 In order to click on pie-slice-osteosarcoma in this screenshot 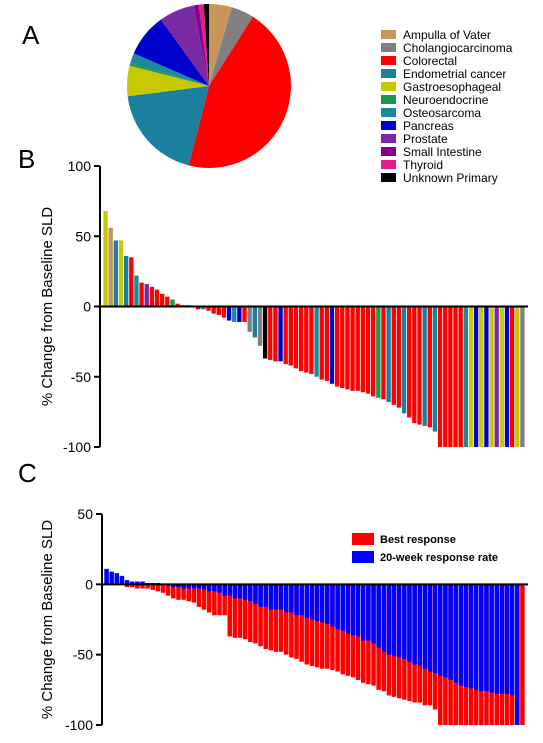, I will do `click(169, 69)`.